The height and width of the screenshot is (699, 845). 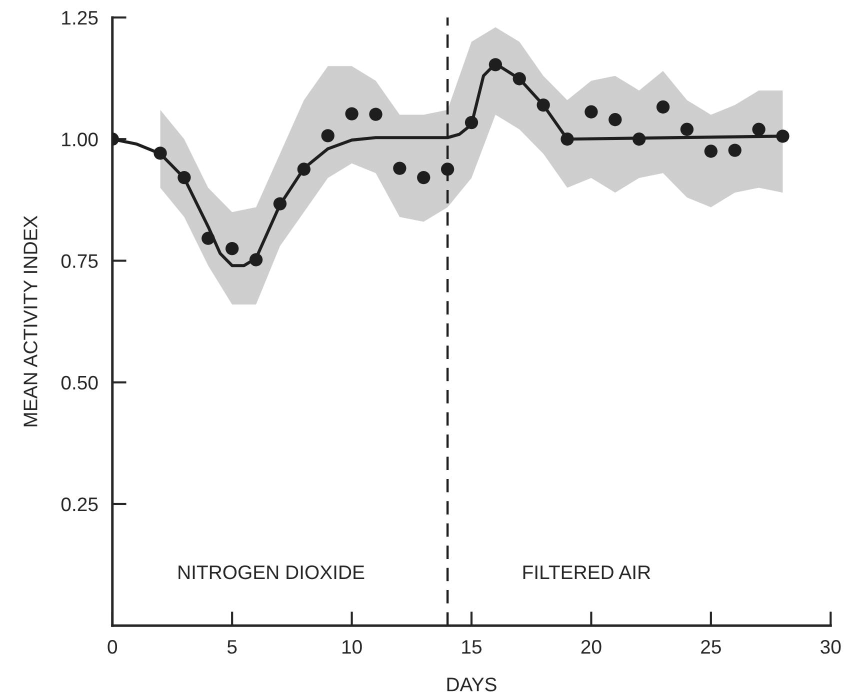 What do you see at coordinates (79, 504) in the screenshot?
I see `y-tick-label: 0.25` at bounding box center [79, 504].